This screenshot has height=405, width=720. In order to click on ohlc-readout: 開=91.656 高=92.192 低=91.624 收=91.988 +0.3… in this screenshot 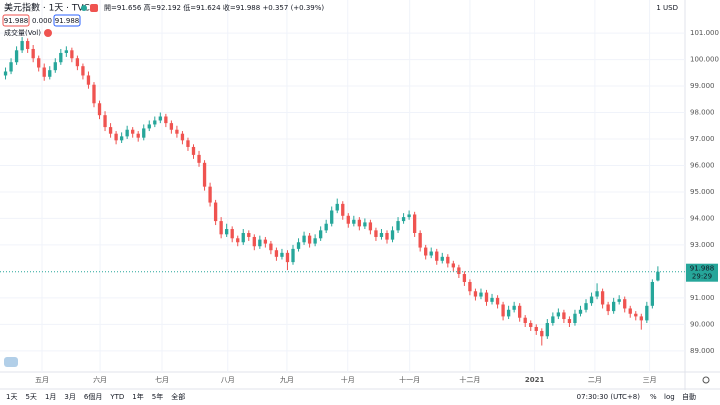, I will do `click(214, 7)`.